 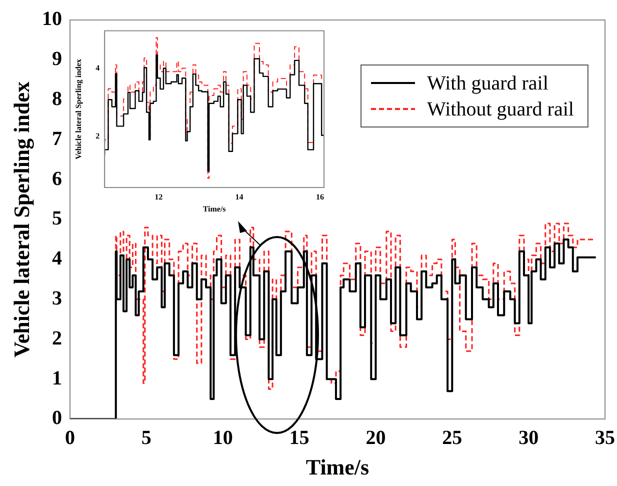 I want to click on y-tick-label: 1, so click(x=57, y=378).